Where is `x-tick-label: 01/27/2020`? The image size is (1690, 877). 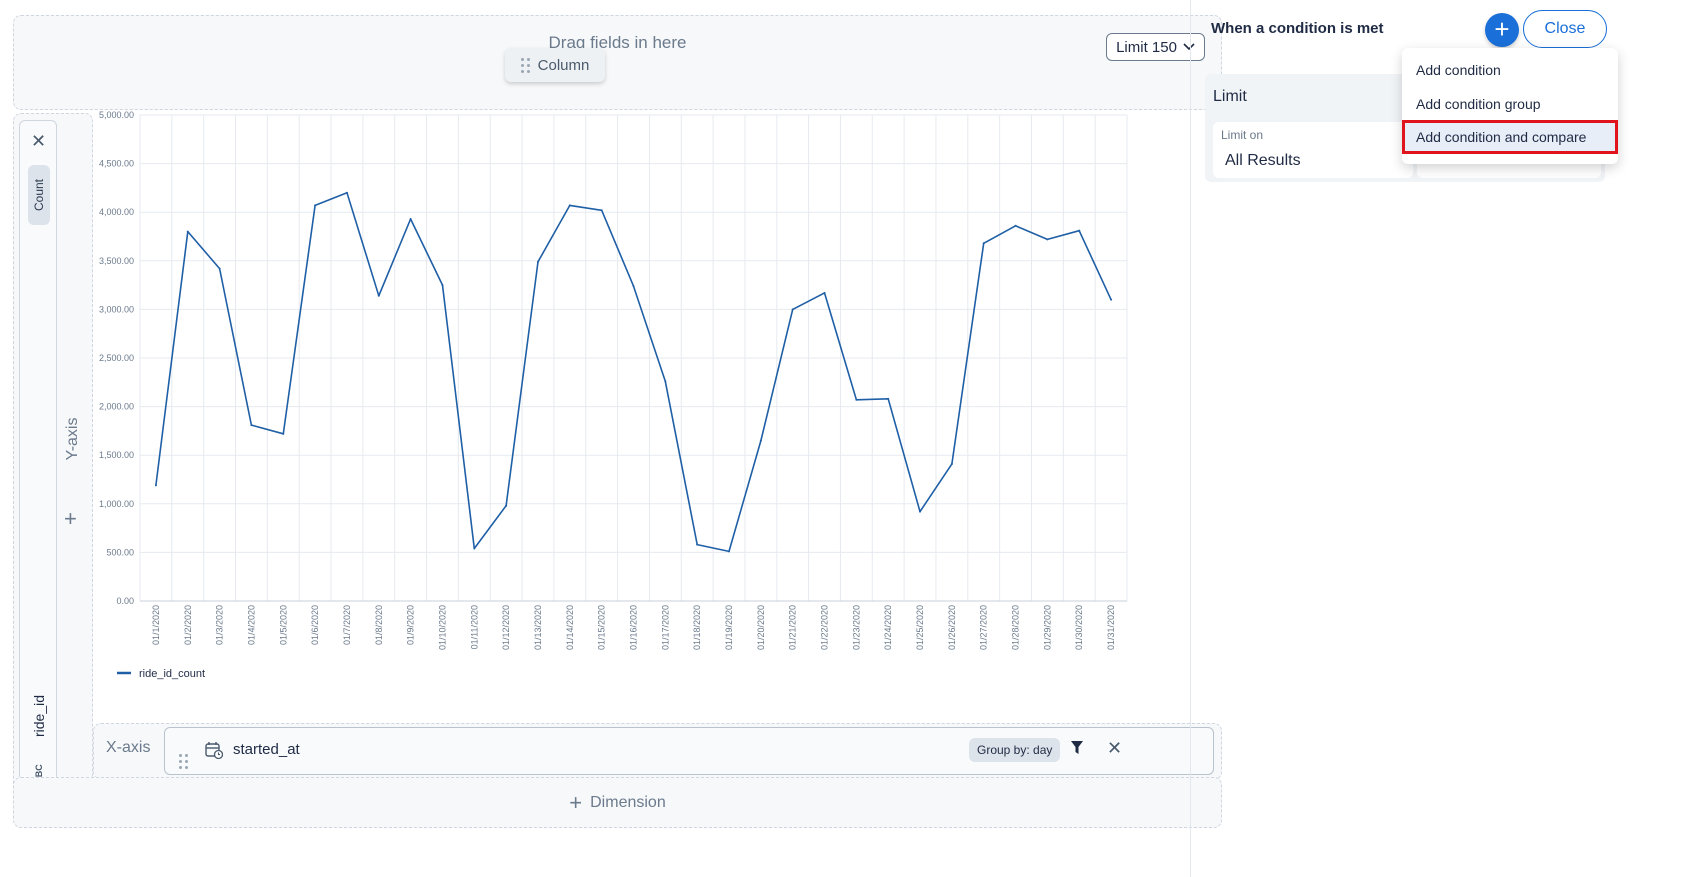
x-tick-label: 01/27/2020 is located at coordinates (984, 627).